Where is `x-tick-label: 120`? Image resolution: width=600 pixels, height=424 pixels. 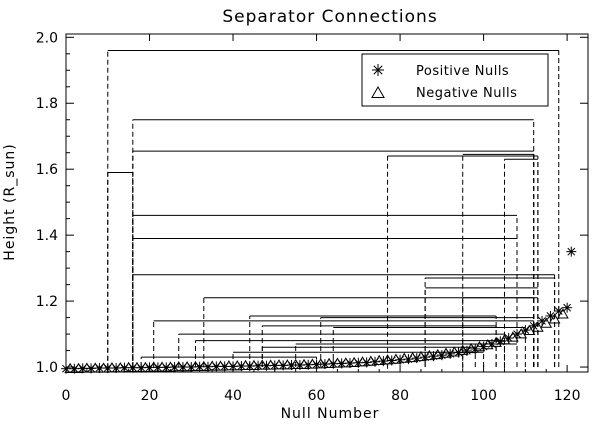
x-tick-label: 120 is located at coordinates (567, 396).